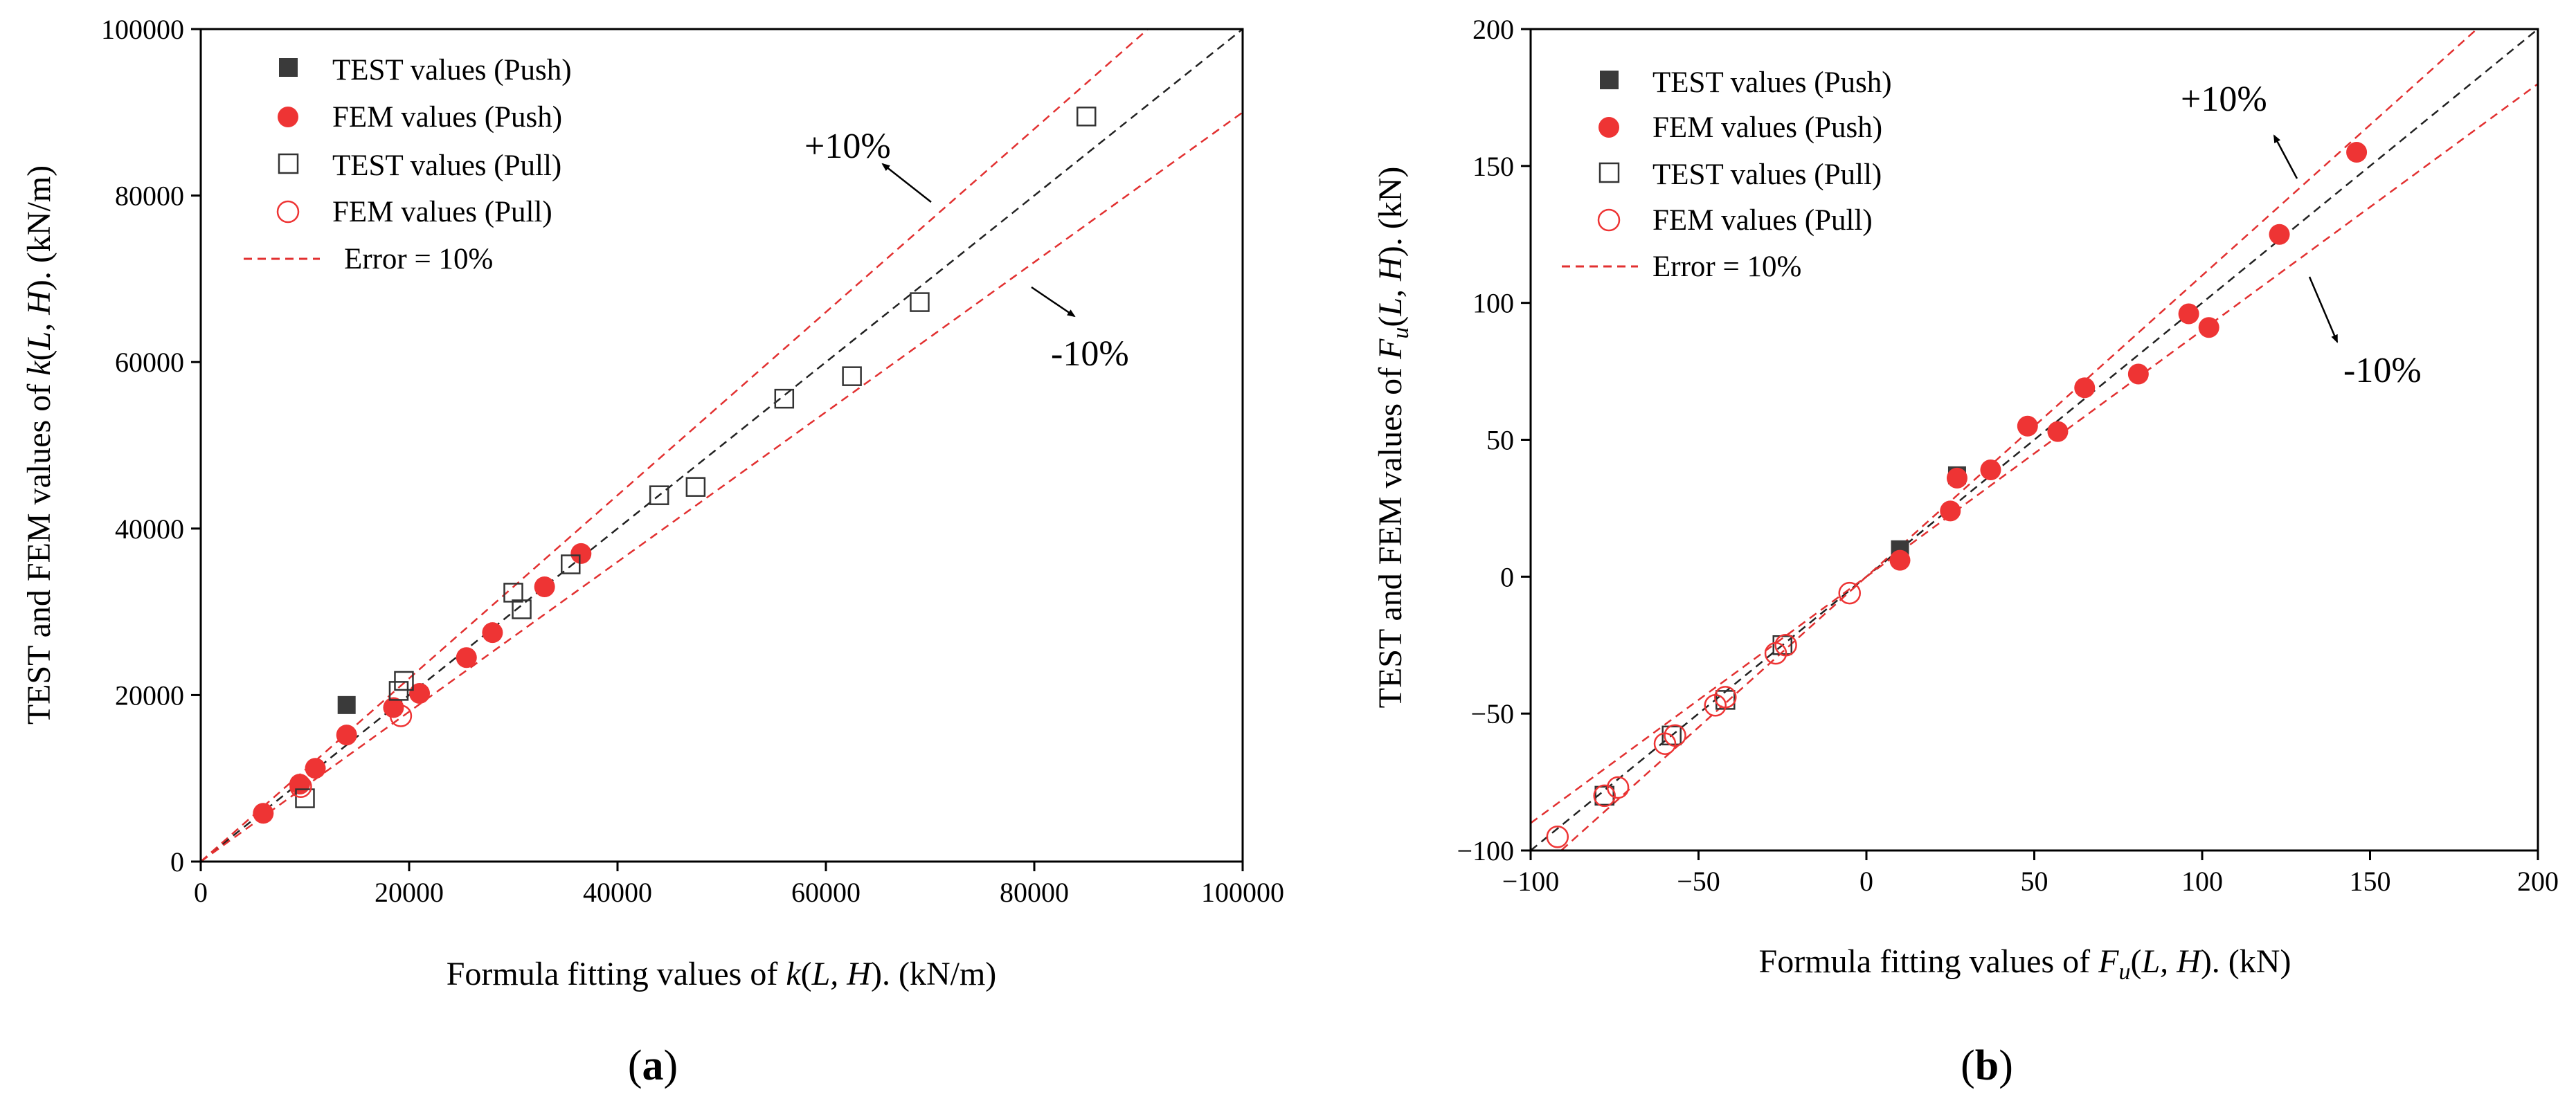 This screenshot has width=2576, height=1101. What do you see at coordinates (1493, 29) in the screenshot?
I see `y-tick-label-b-6: 200` at bounding box center [1493, 29].